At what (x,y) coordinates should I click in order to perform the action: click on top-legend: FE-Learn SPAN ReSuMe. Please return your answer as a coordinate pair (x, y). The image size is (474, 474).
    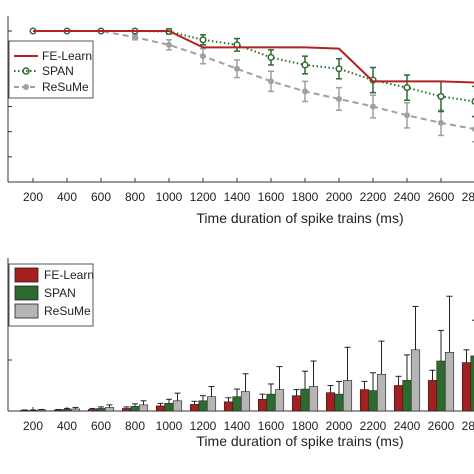
    Looking at the image, I should click on (51, 69).